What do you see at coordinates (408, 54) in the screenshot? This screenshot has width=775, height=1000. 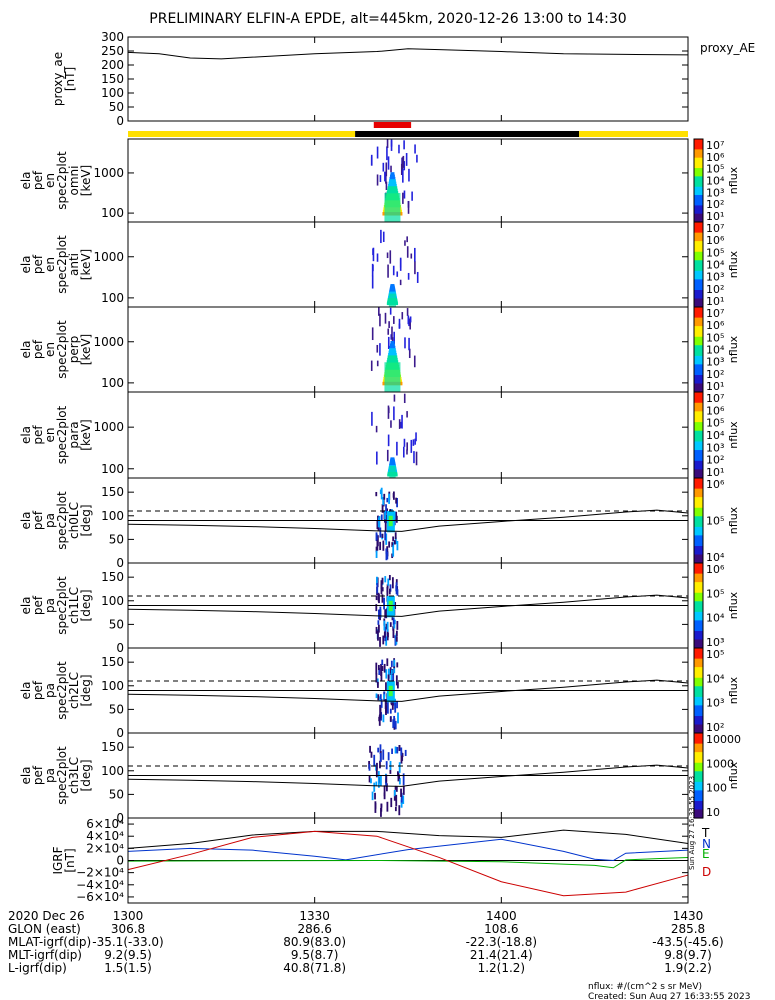 I see `proxy-ae-line` at bounding box center [408, 54].